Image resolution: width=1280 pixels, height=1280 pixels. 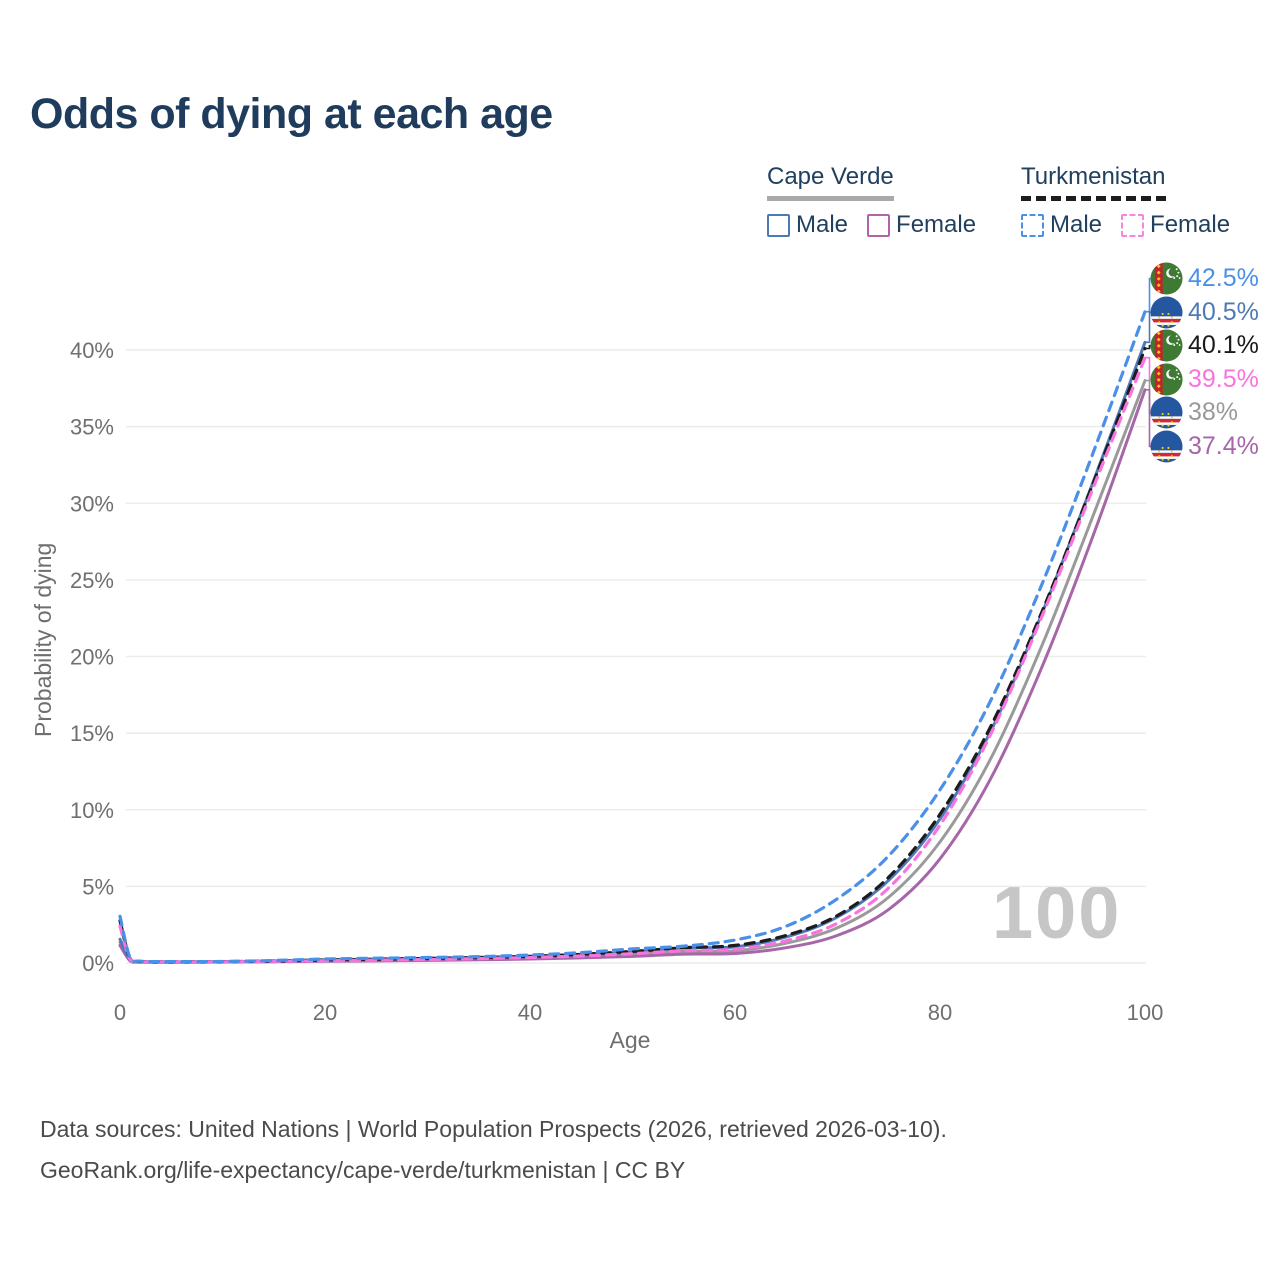 I want to click on legend-item-cape-verde-male: Male, so click(x=807, y=225).